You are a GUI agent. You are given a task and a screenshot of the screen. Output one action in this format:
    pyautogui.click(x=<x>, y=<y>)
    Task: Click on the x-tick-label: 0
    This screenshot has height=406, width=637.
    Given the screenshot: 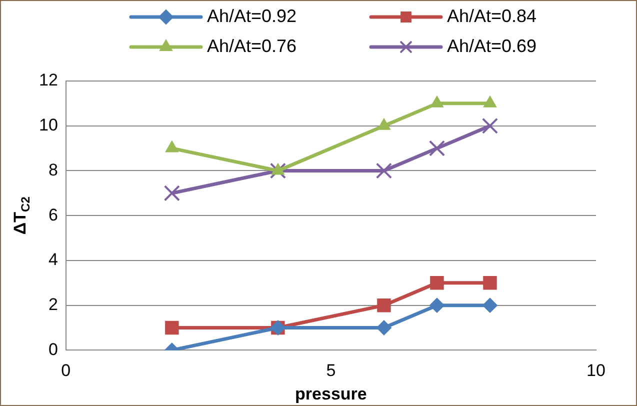 What is the action you would take?
    pyautogui.click(x=66, y=370)
    